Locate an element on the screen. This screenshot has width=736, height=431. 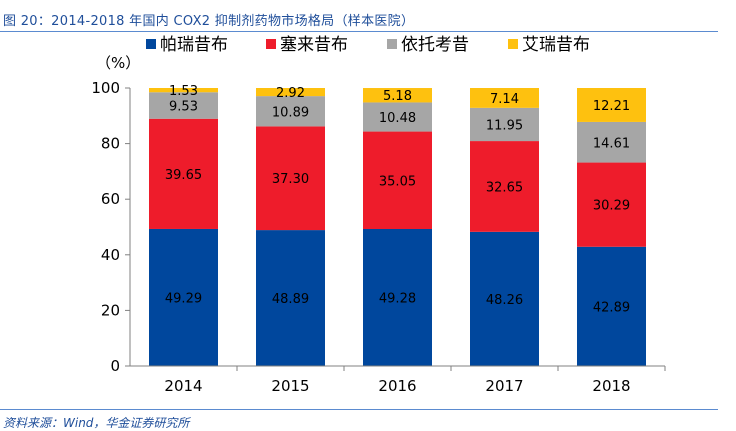
data-label: 35.05 is located at coordinates (397, 181).